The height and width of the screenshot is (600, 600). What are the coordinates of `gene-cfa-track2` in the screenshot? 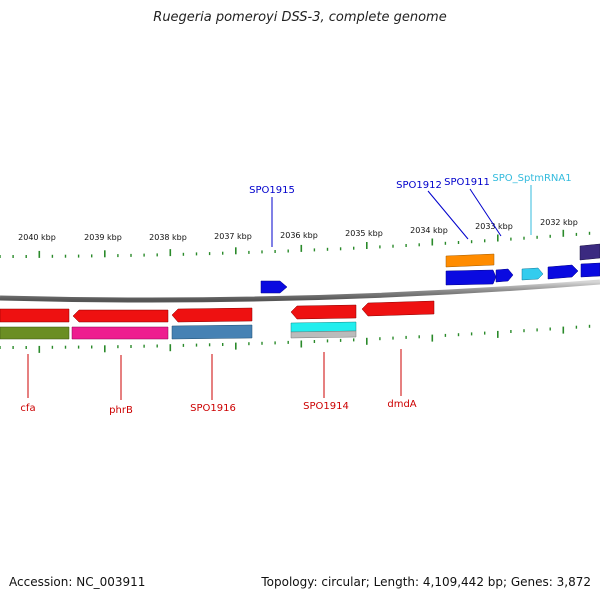 It's located at (35, 333).